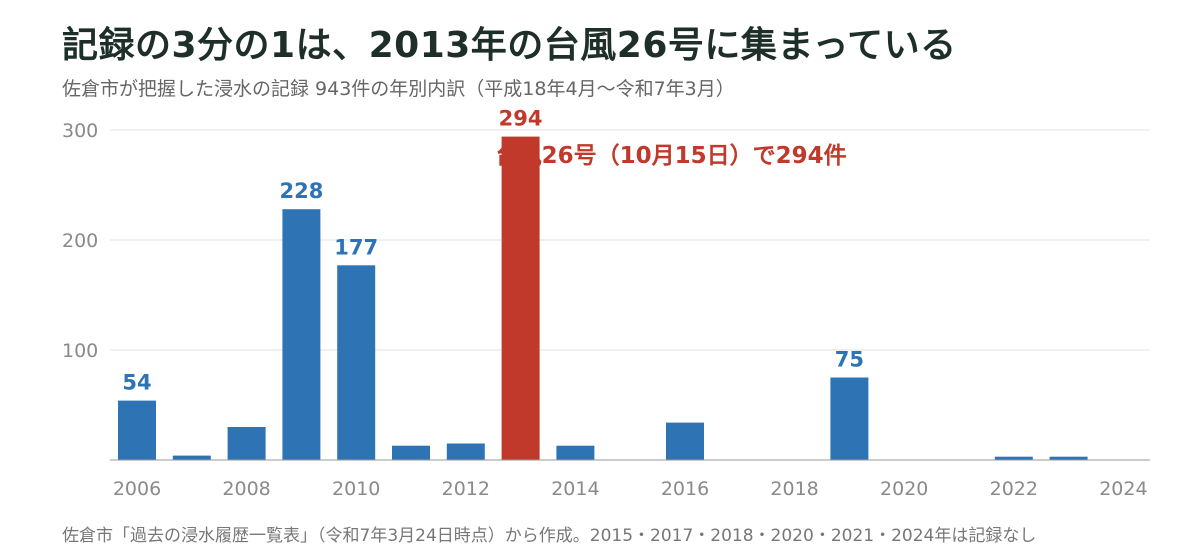 The image size is (1200, 560). What do you see at coordinates (465, 451) in the screenshot?
I see `bar-2012` at bounding box center [465, 451].